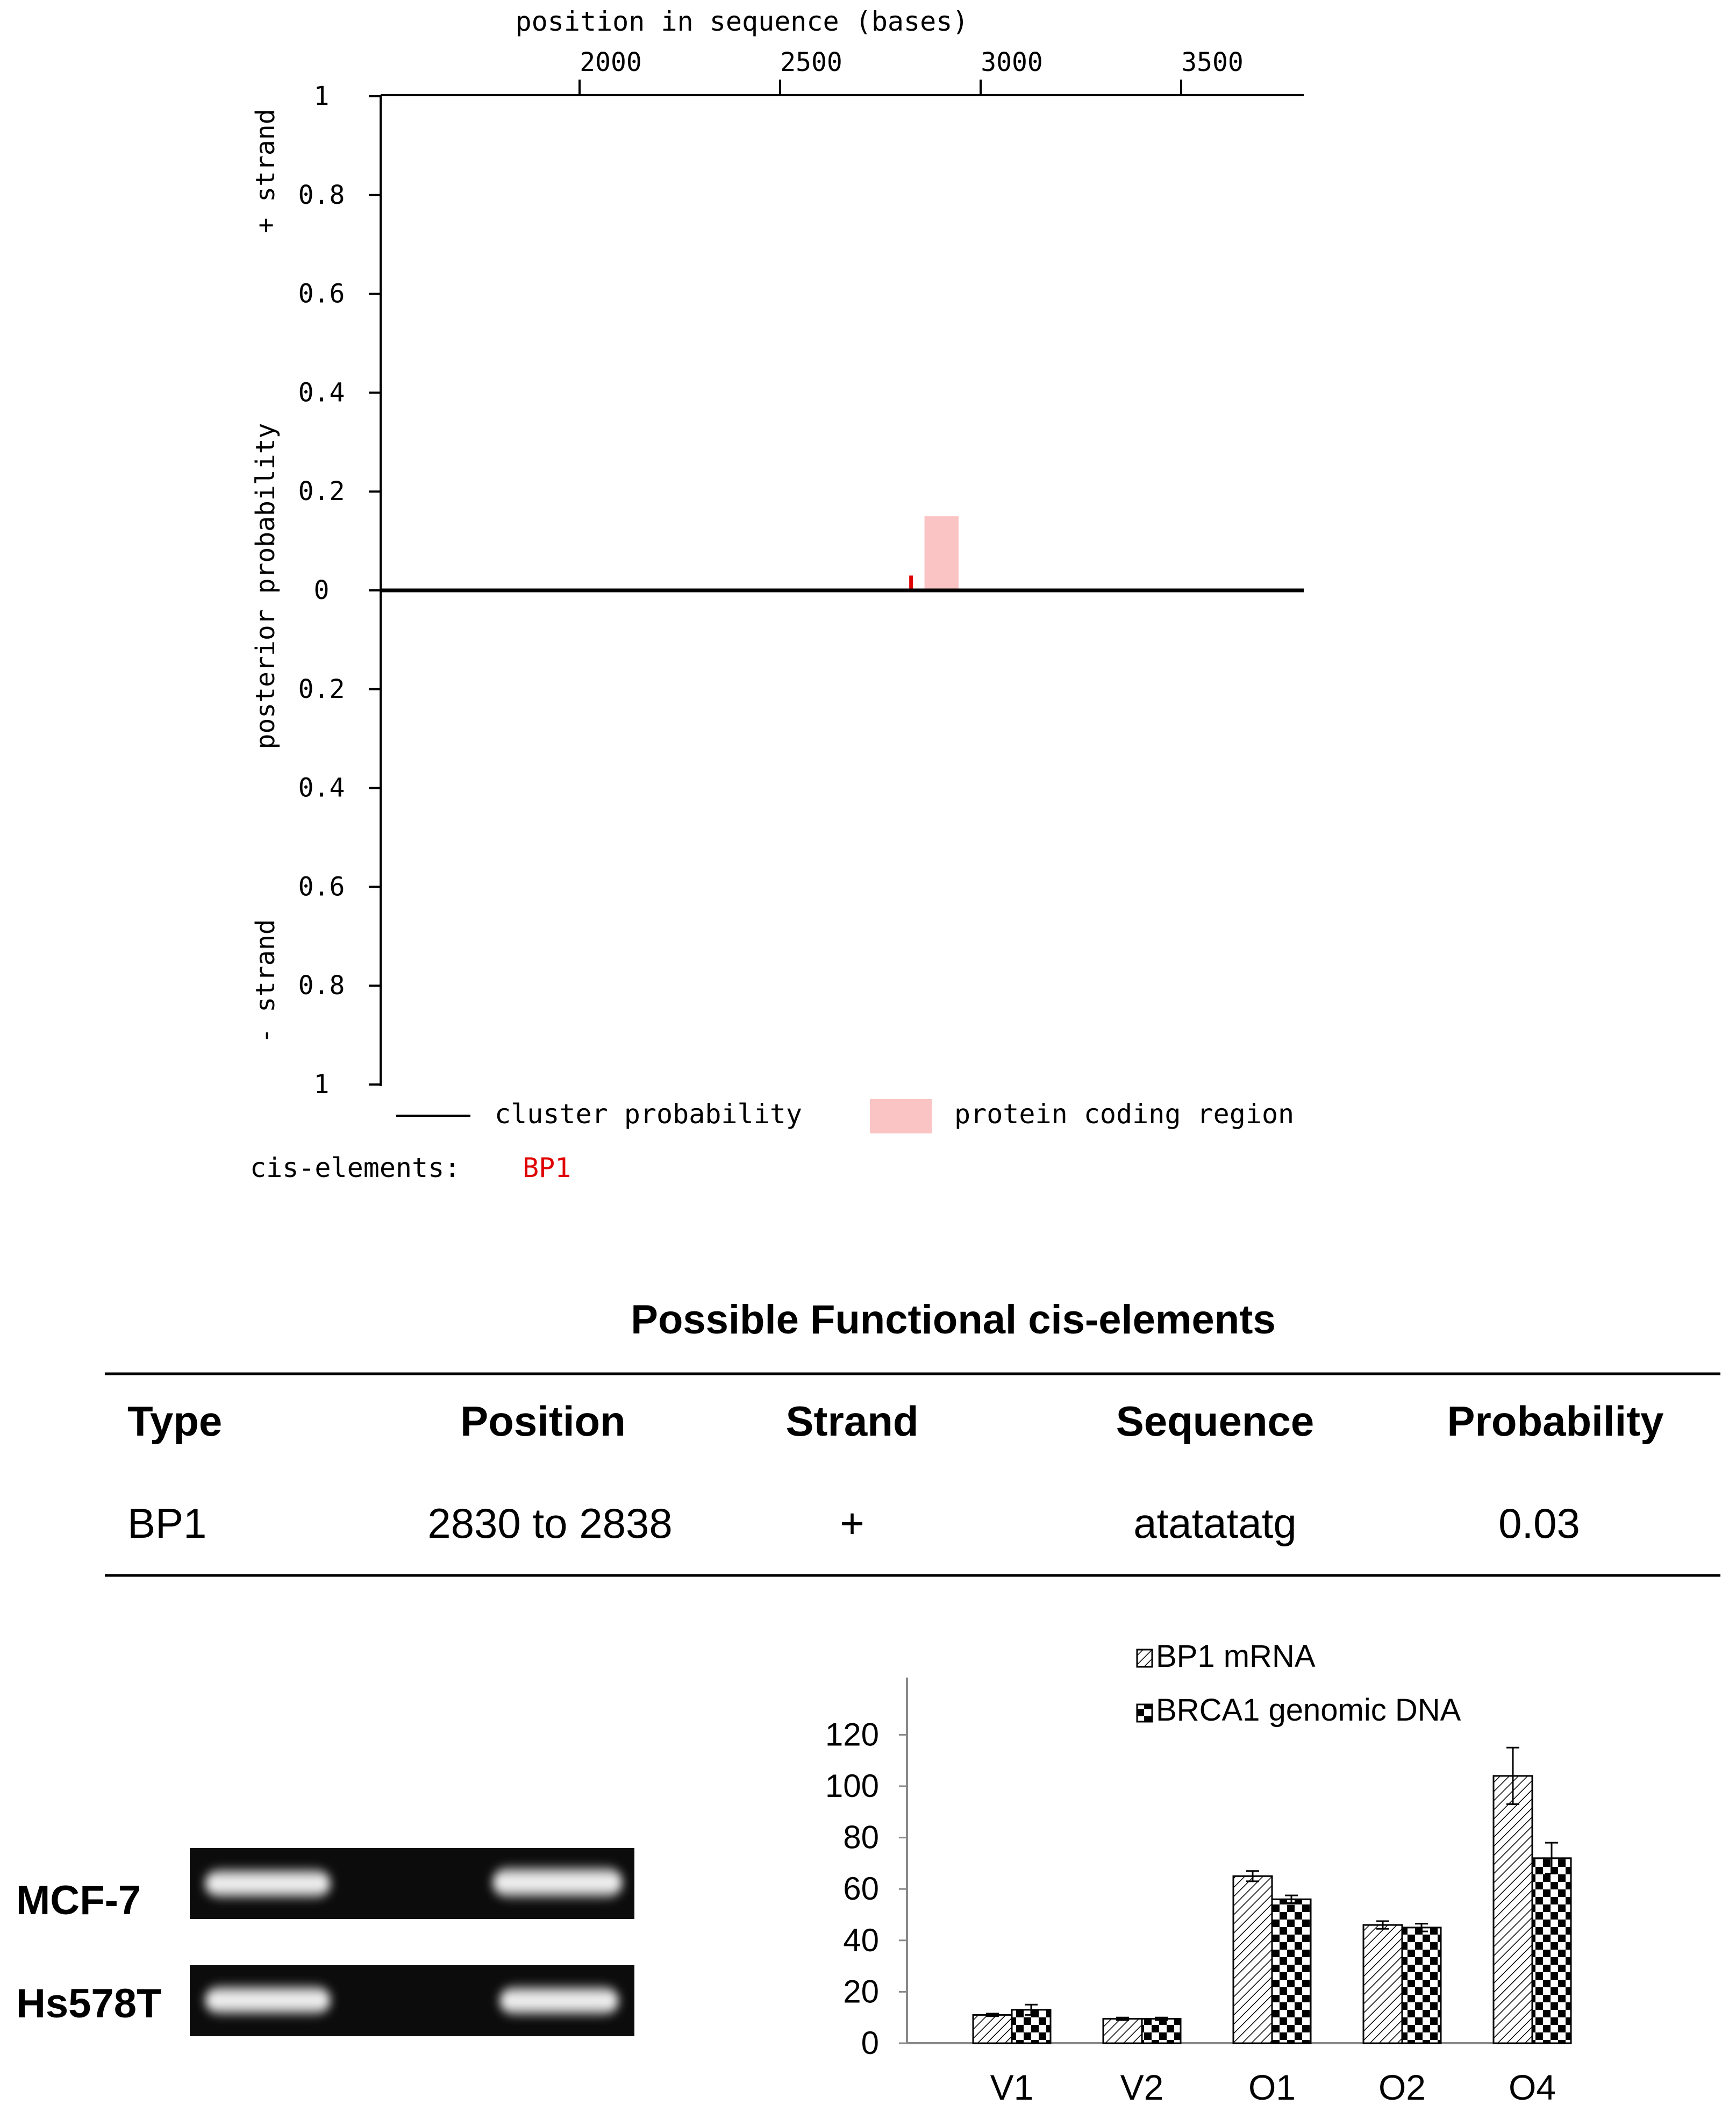 Image resolution: width=1736 pixels, height=2126 pixels. Describe the element at coordinates (1212, 62) in the screenshot. I see `x-tick-label: 3500` at that location.